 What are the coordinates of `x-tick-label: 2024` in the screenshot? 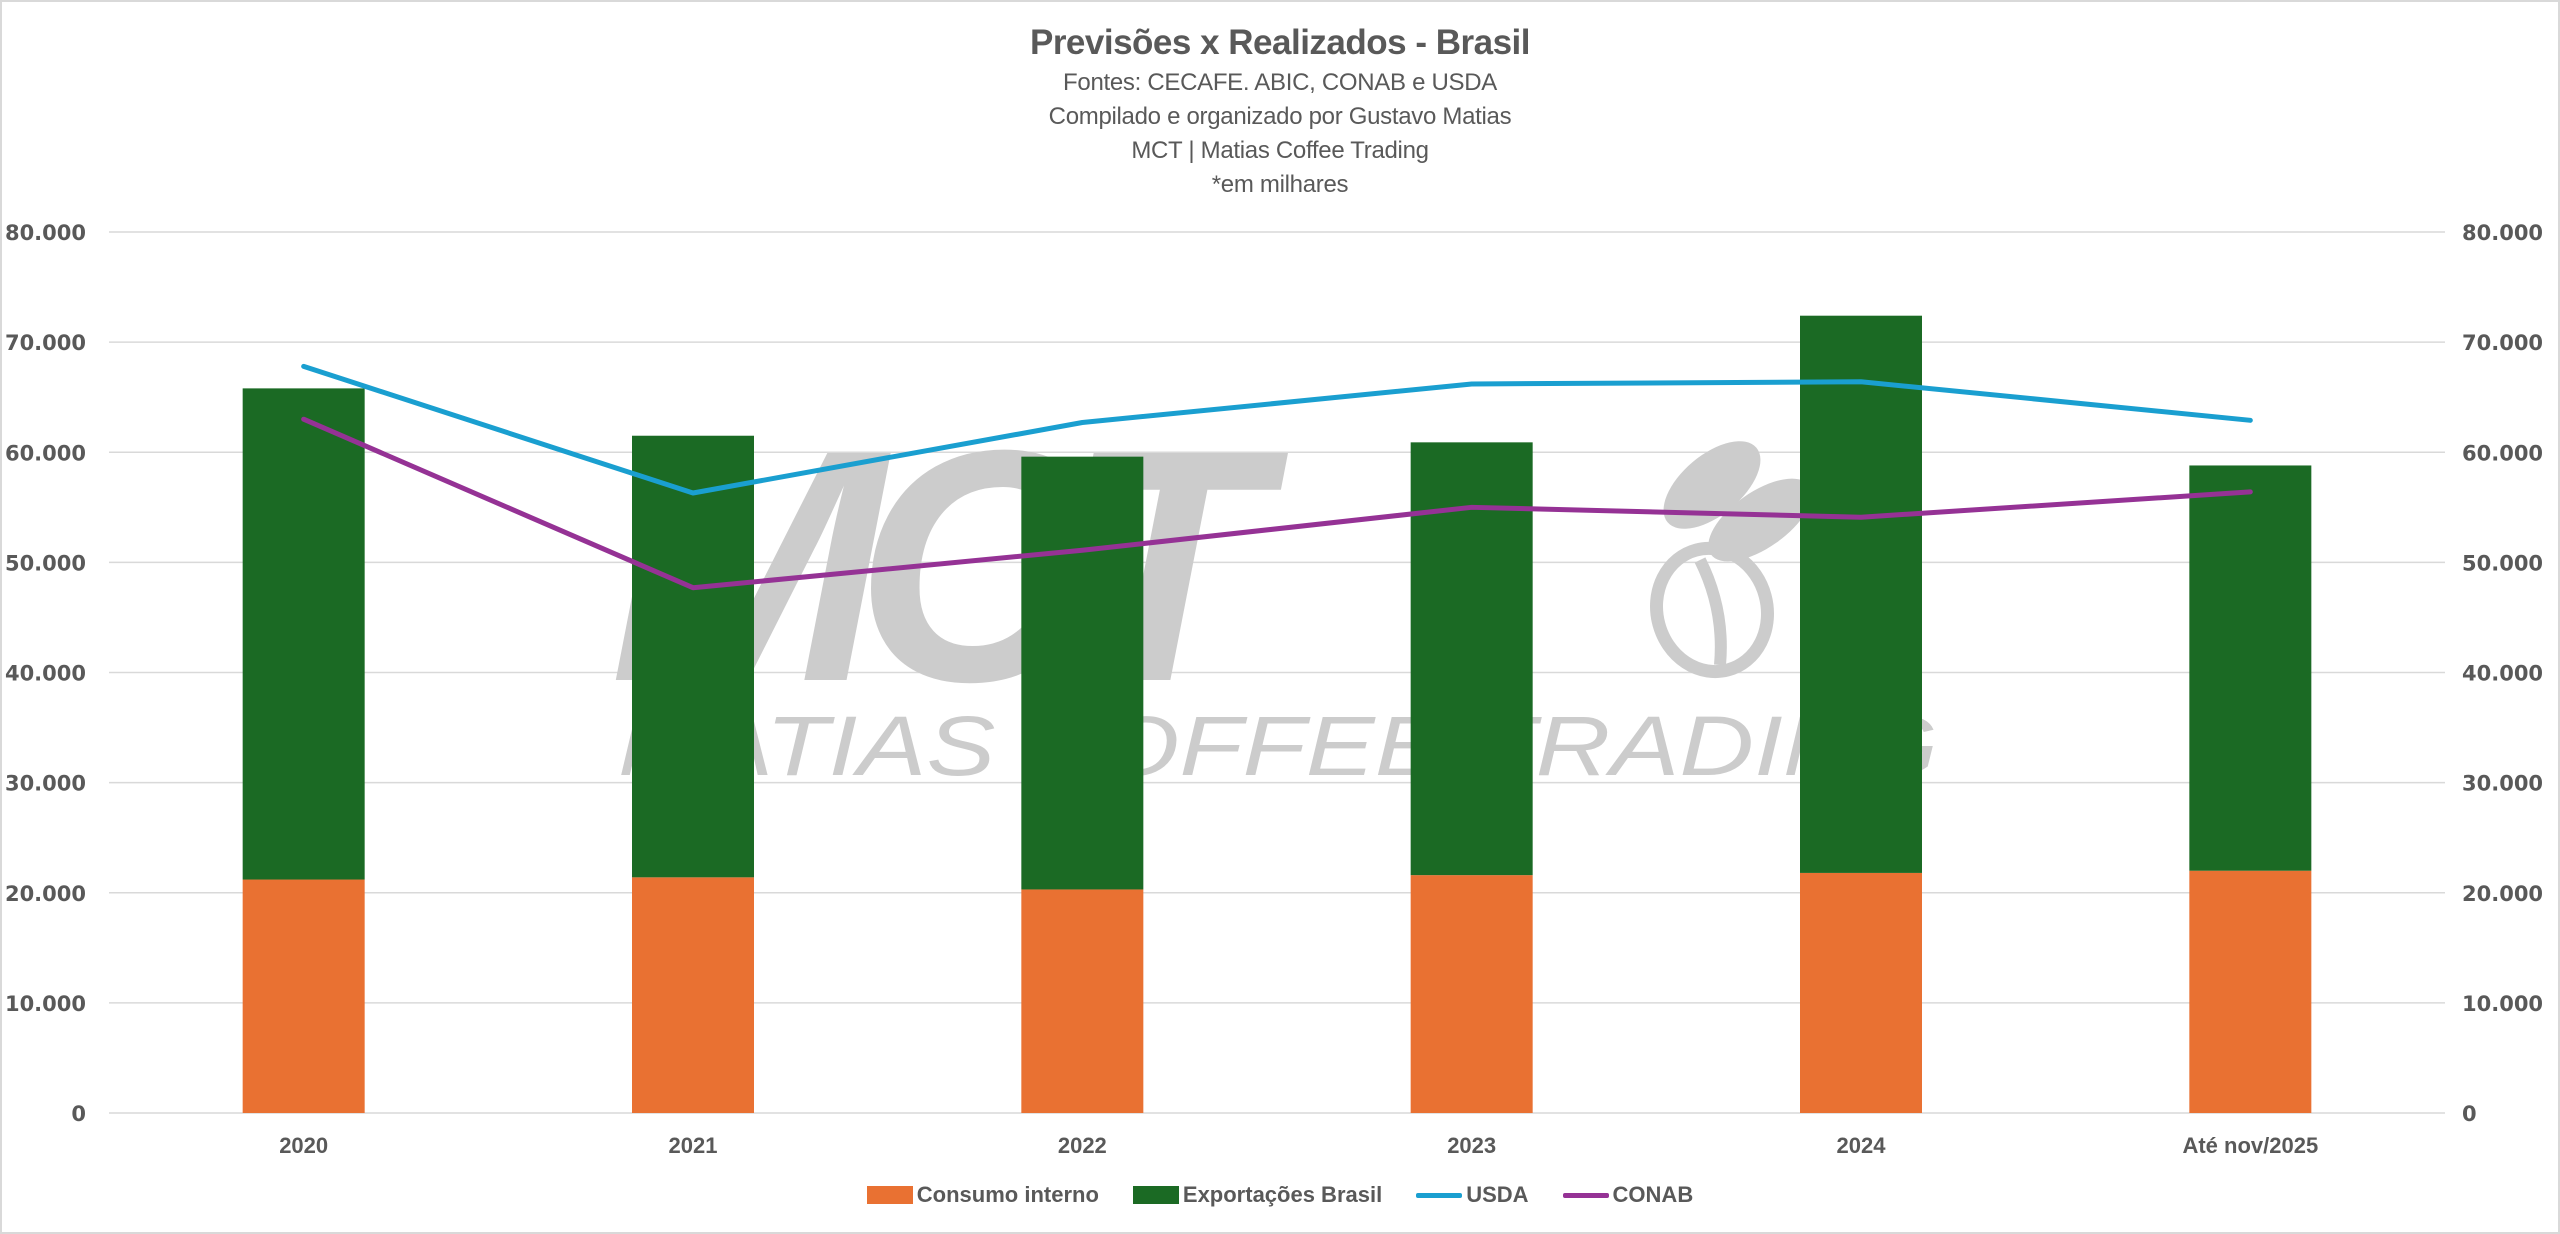 It's located at (1862, 1145).